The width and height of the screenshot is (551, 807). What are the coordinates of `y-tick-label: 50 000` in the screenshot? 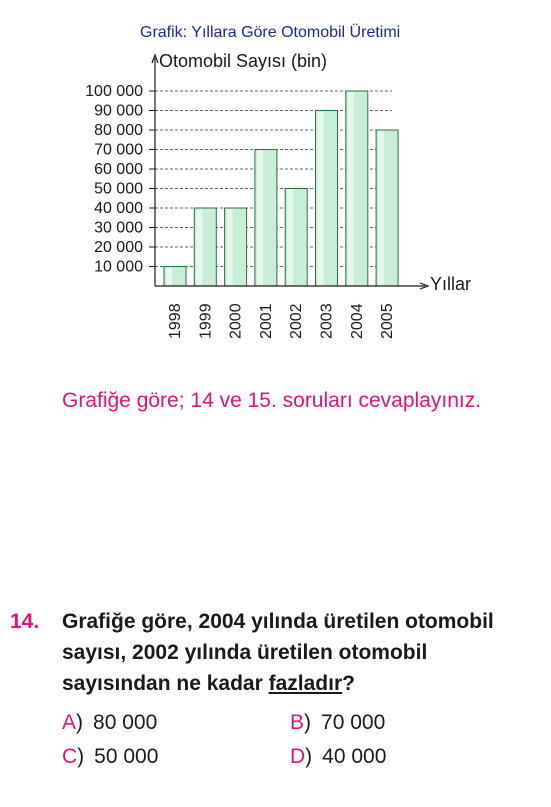 It's located at (118, 189).